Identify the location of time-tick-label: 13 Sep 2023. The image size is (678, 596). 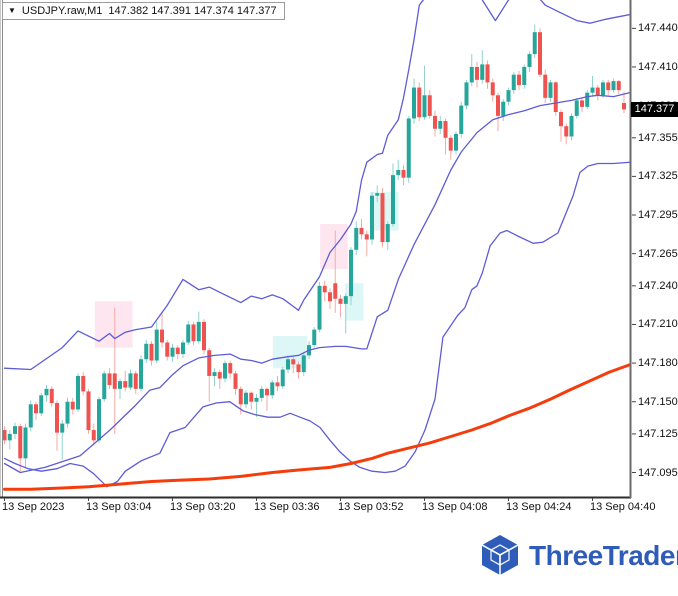
(33, 507).